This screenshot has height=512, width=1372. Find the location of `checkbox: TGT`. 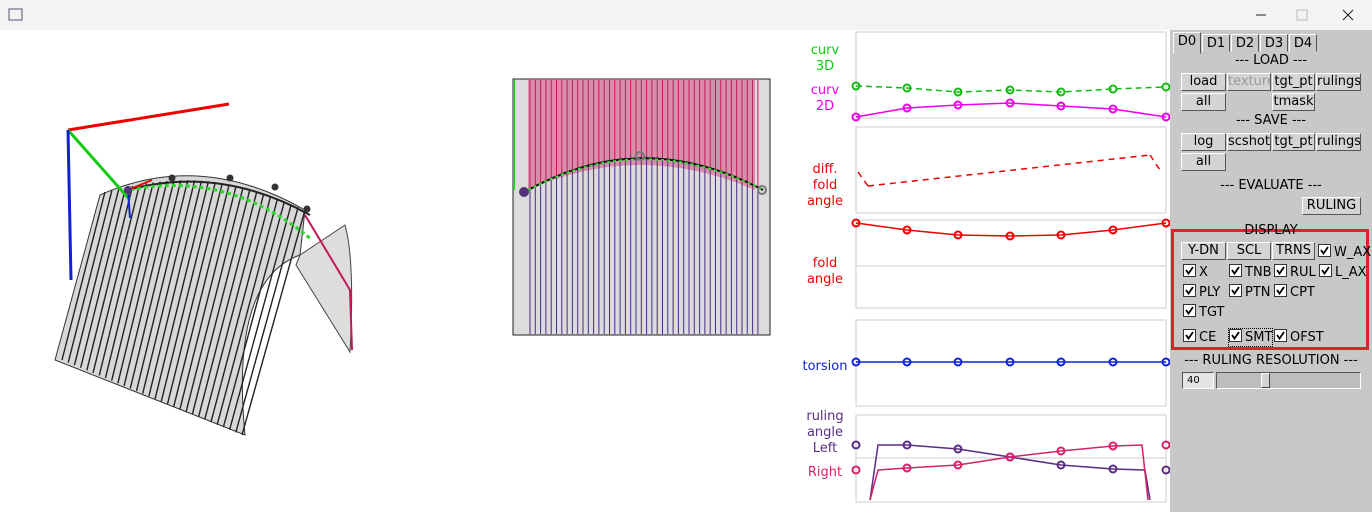

checkbox: TGT is located at coordinates (1204, 312).